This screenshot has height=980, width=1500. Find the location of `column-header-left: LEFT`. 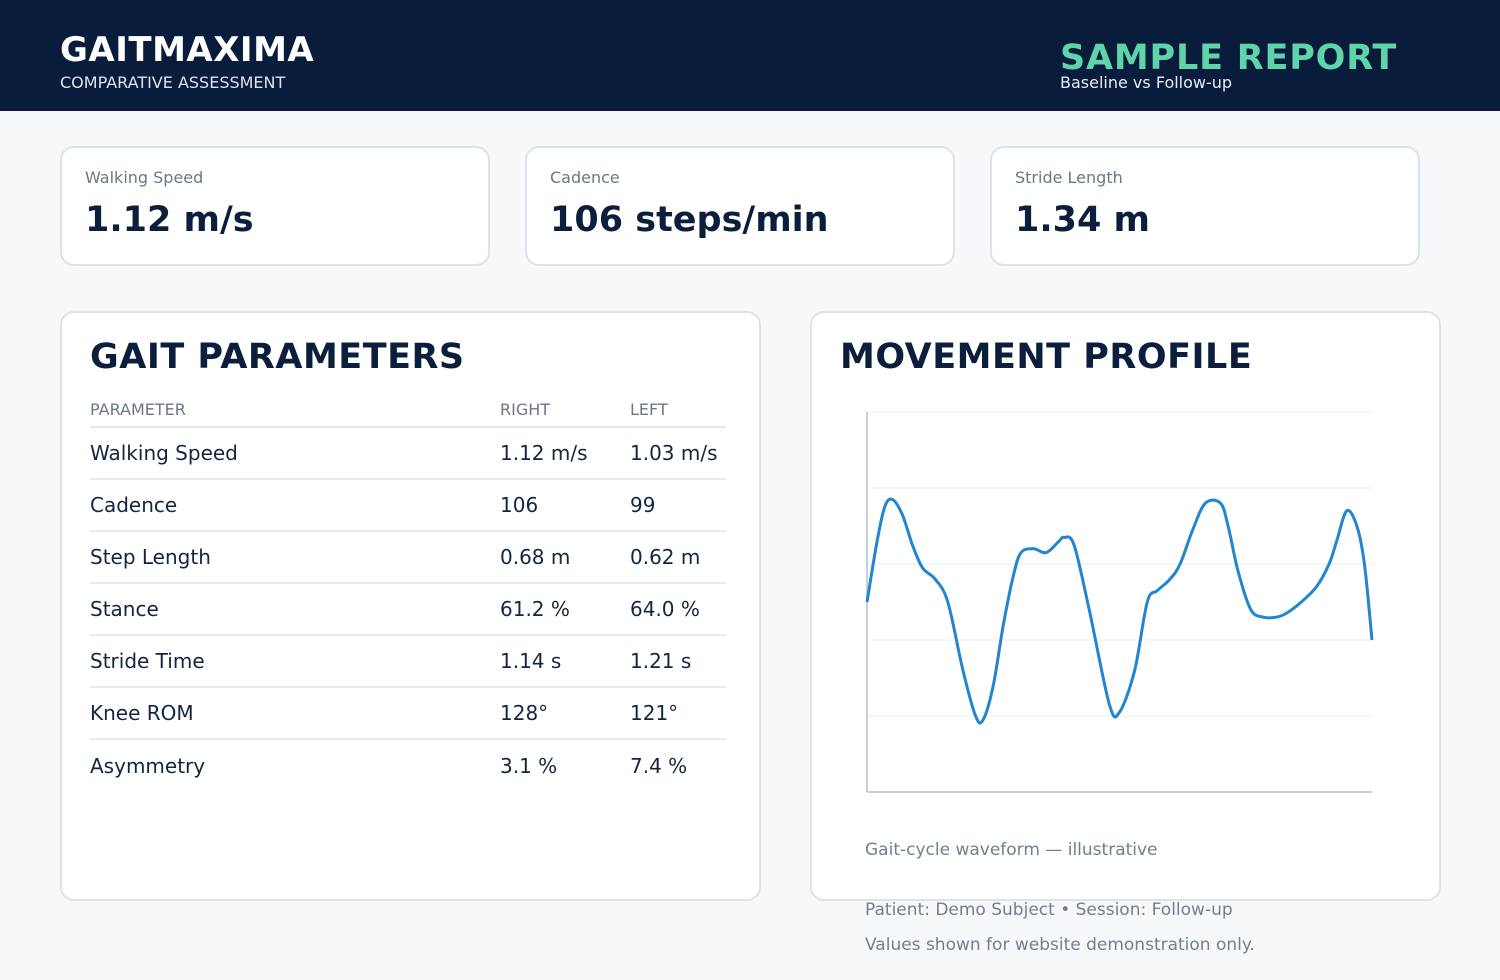

column-header-left: LEFT is located at coordinates (678, 410).